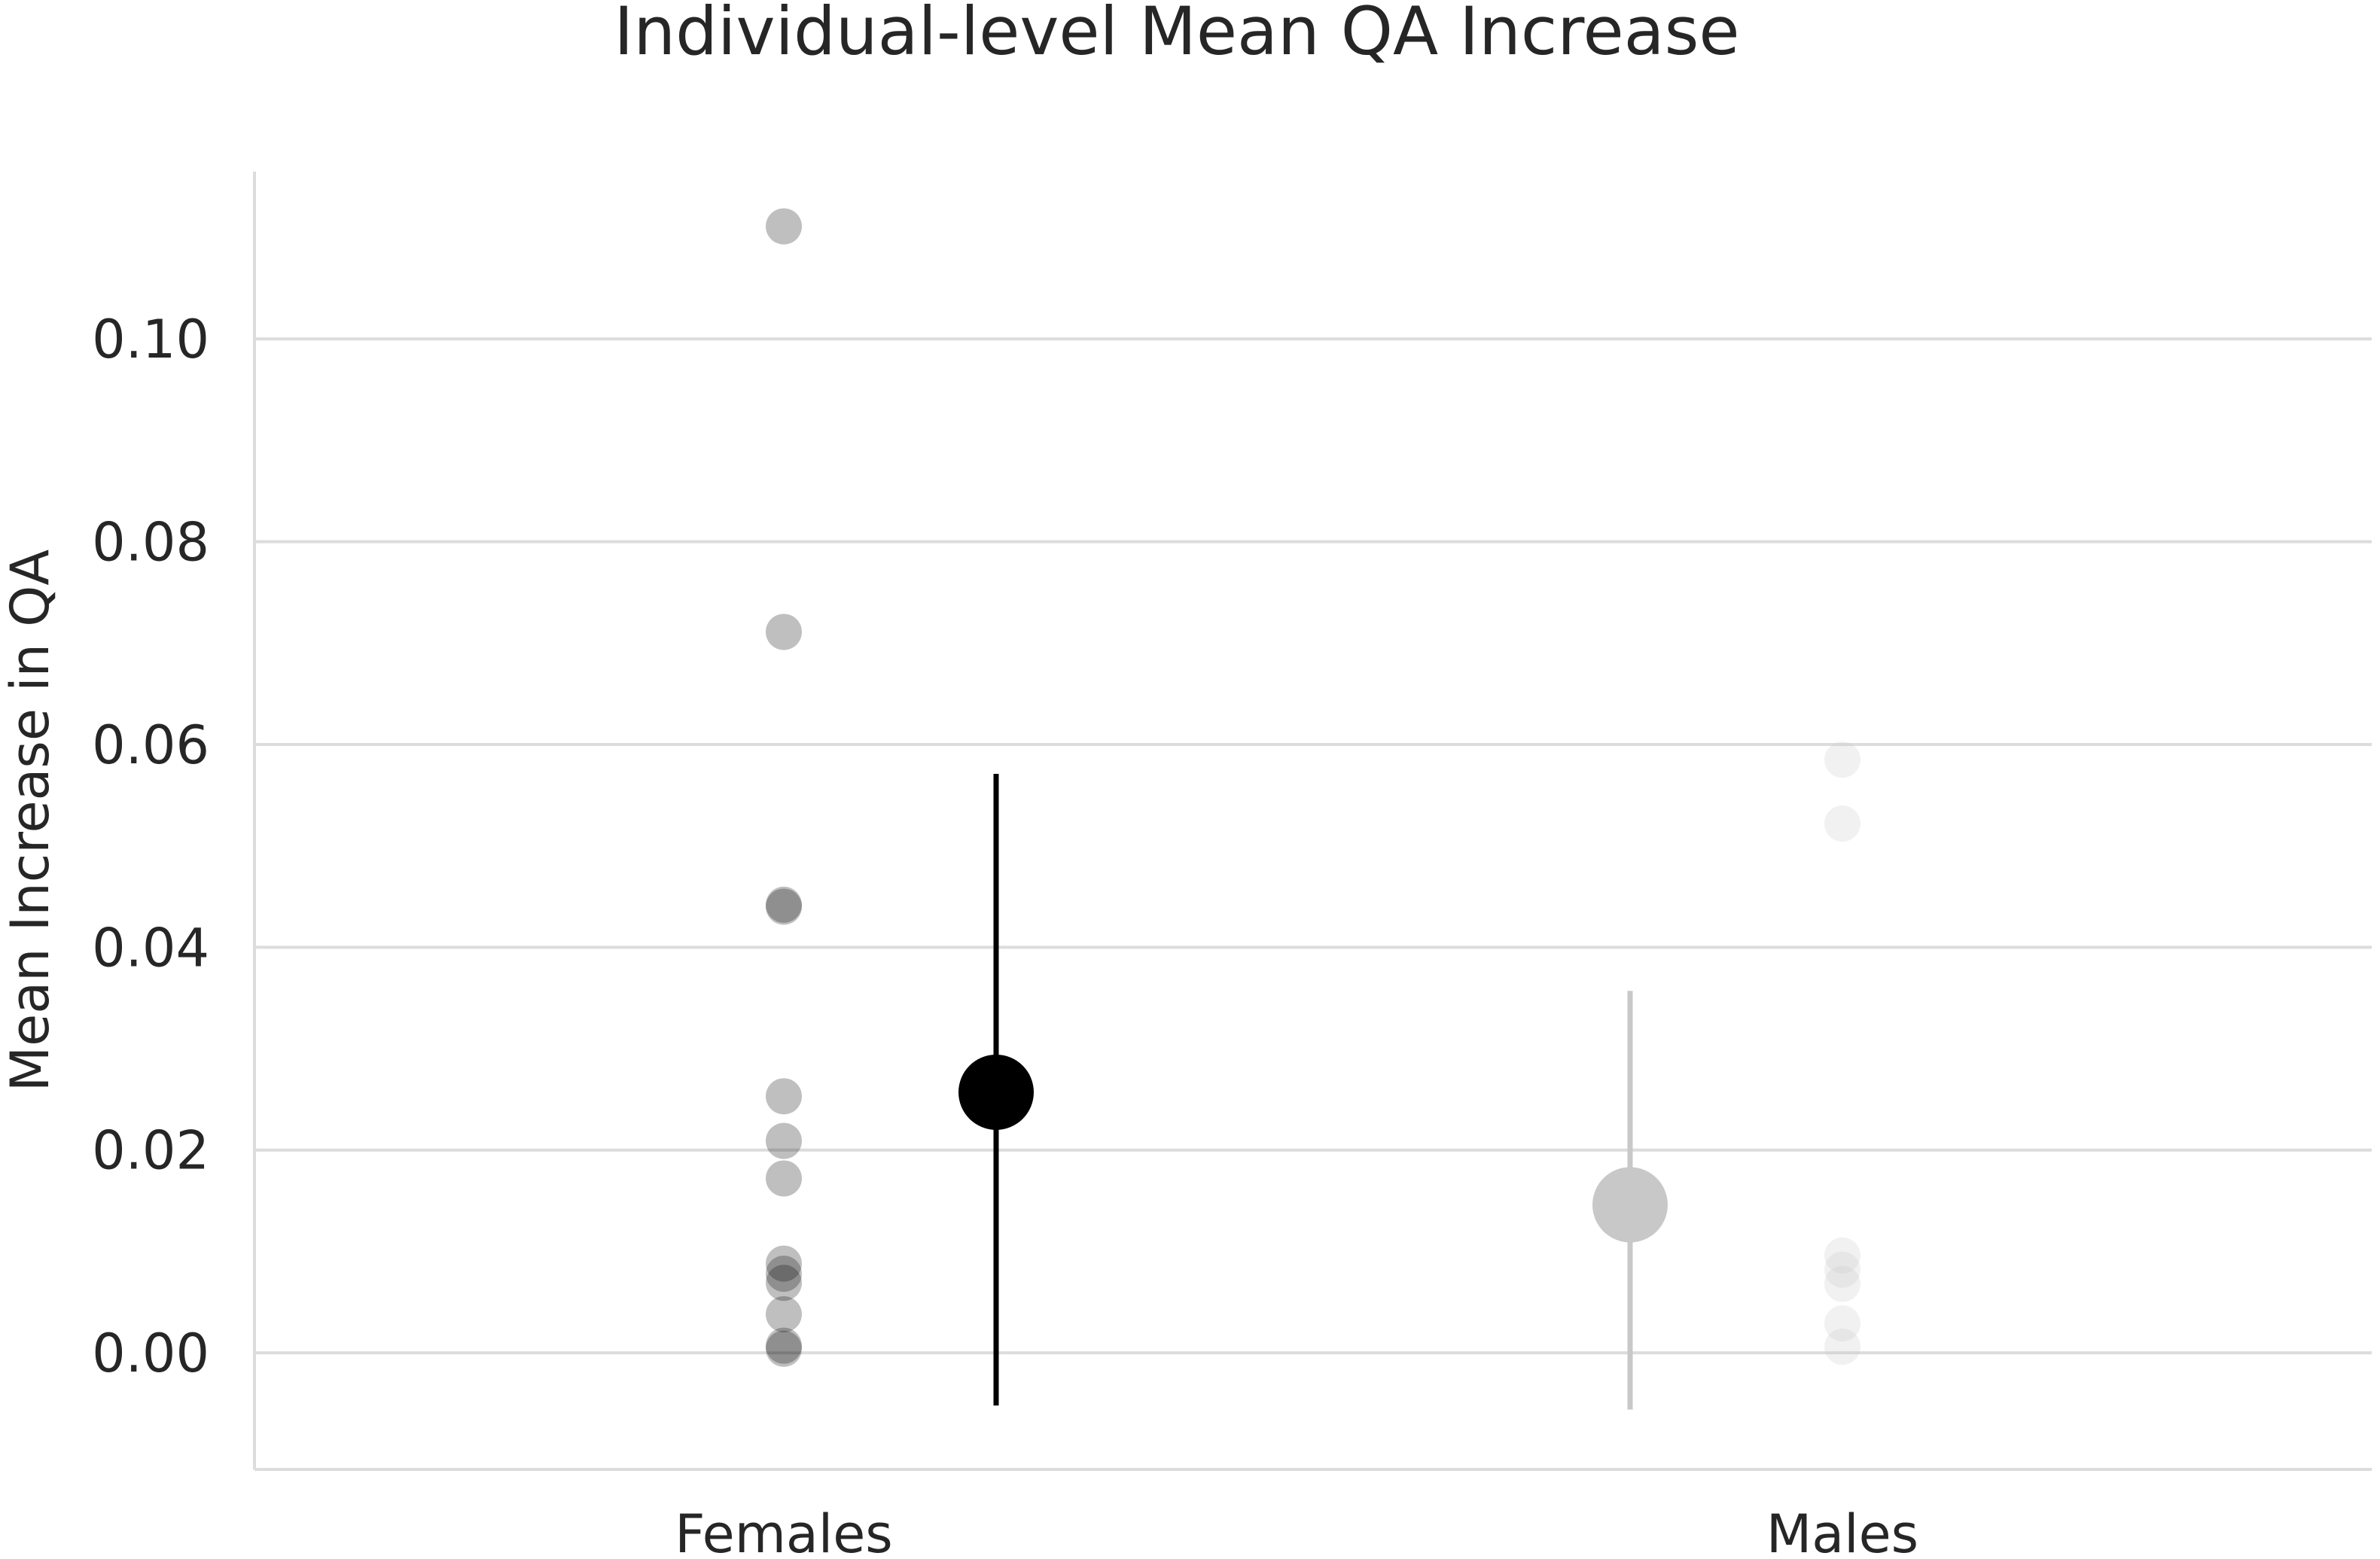 The height and width of the screenshot is (1559, 2380). Describe the element at coordinates (1296, 1531) in the screenshot. I see `x-tick-labels: Females Males` at that location.